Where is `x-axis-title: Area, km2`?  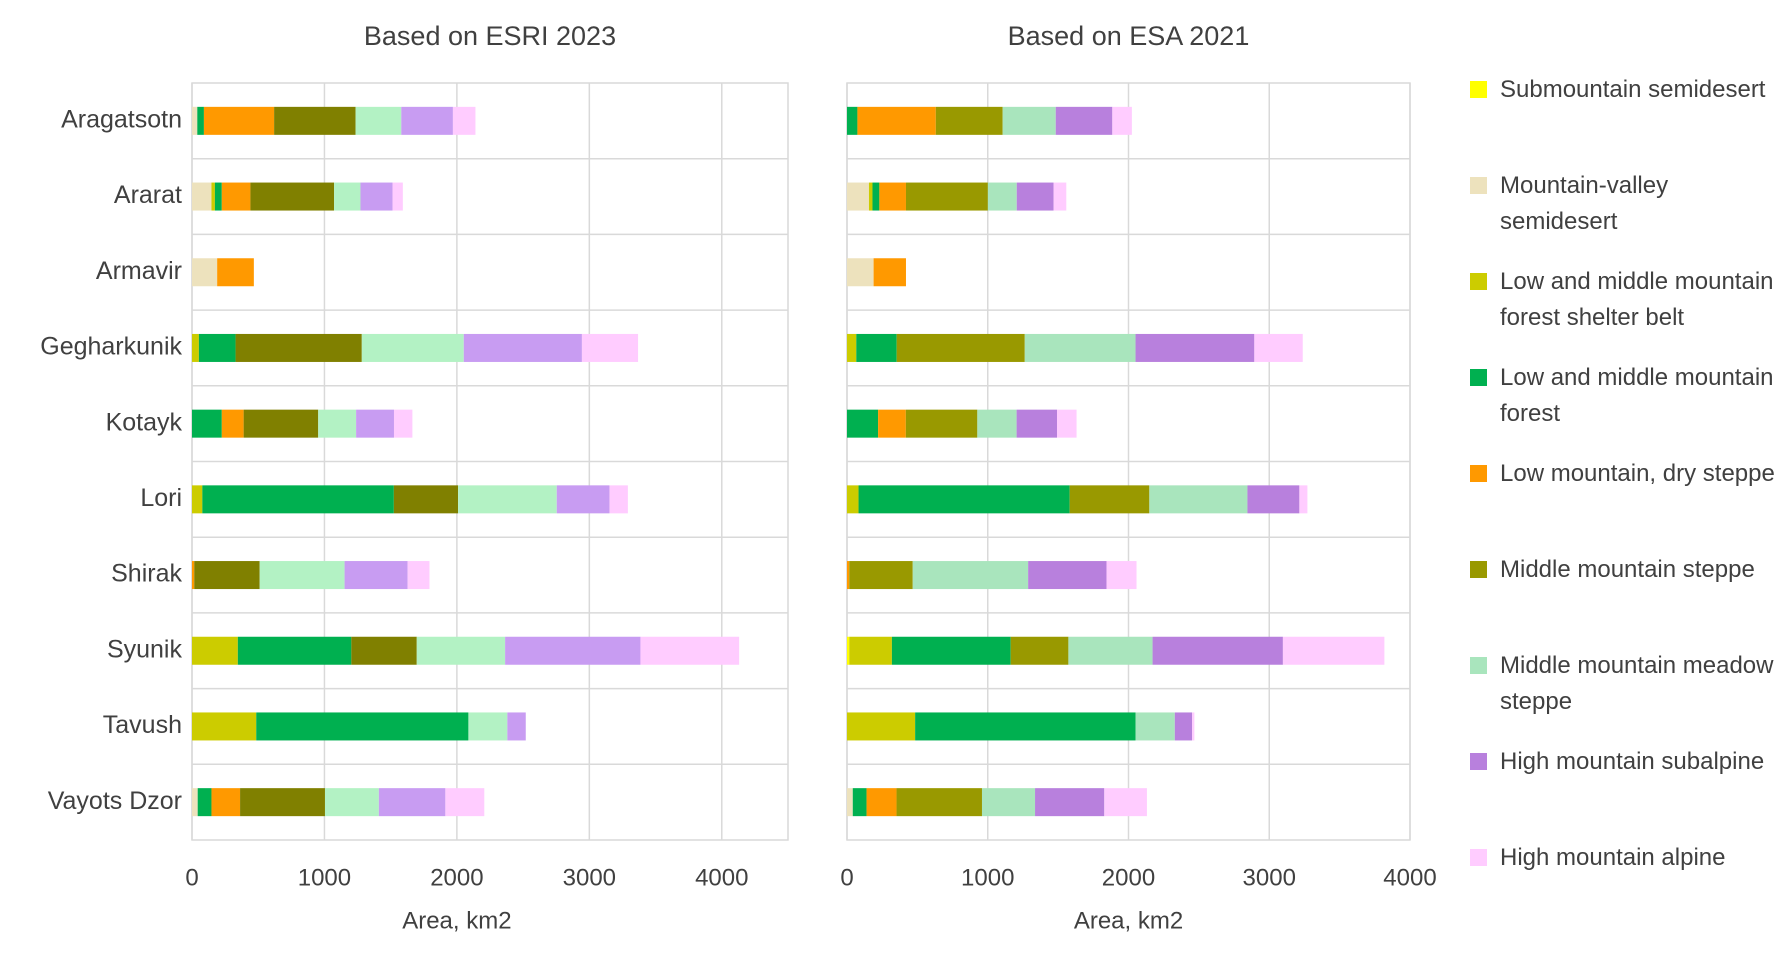 x-axis-title: Area, km2 is located at coordinates (1128, 920).